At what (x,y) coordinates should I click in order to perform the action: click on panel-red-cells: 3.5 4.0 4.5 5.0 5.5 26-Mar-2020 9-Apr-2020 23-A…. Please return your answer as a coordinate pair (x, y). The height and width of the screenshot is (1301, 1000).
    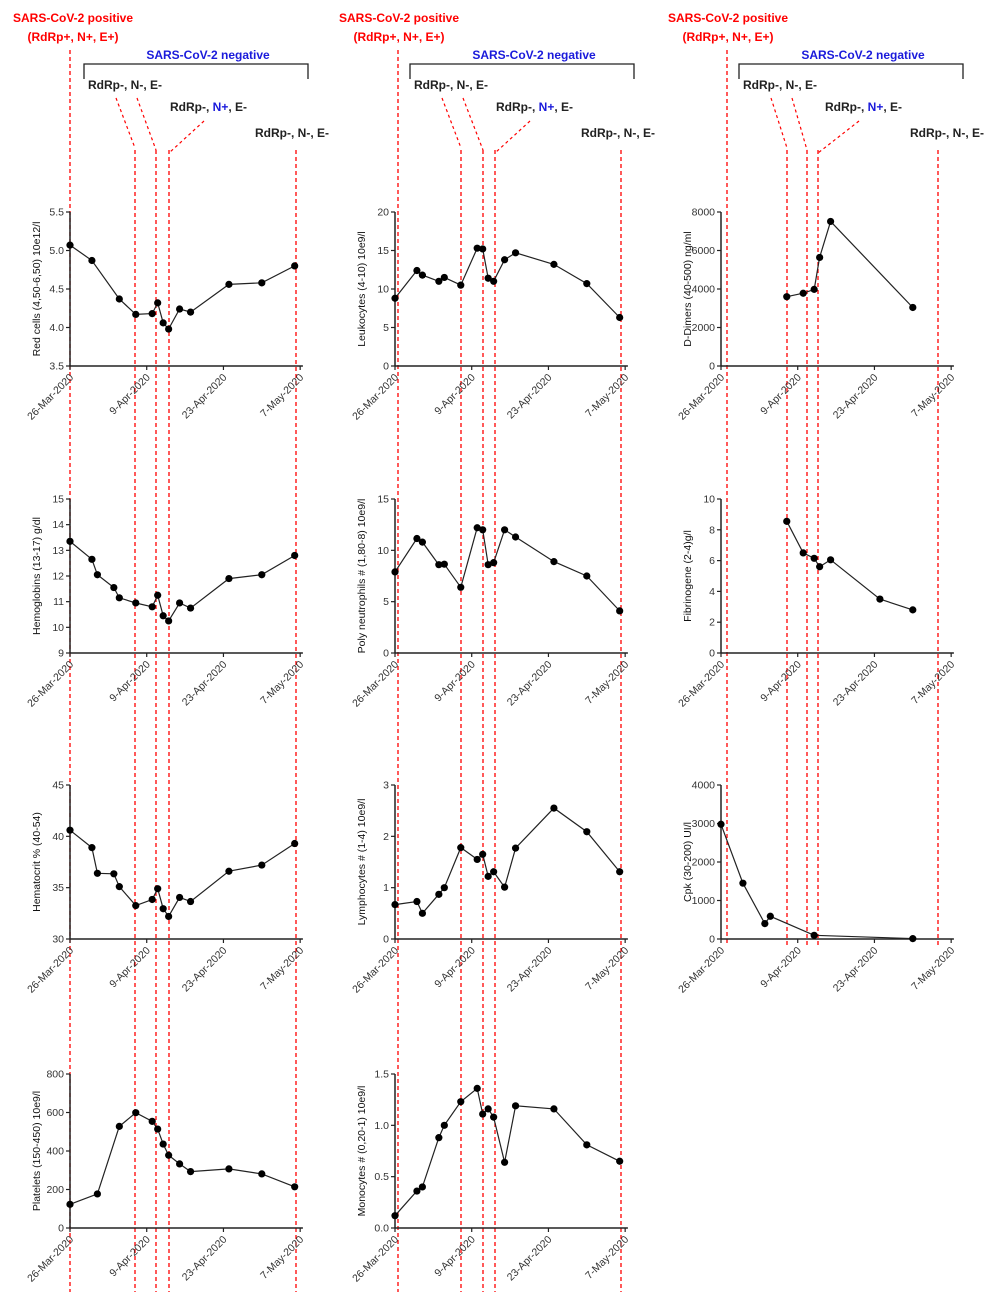
    Looking at the image, I should click on (165, 315).